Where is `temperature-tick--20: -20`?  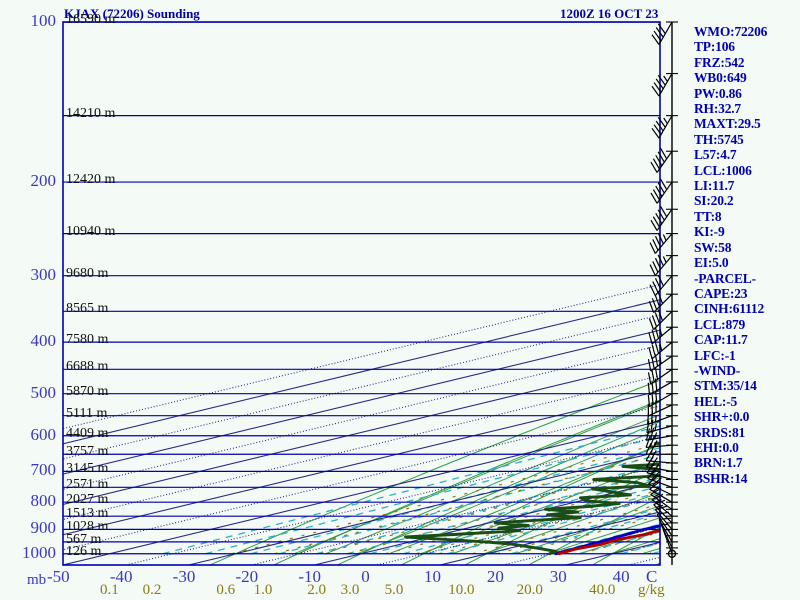 temperature-tick--20: -20 is located at coordinates (247, 576).